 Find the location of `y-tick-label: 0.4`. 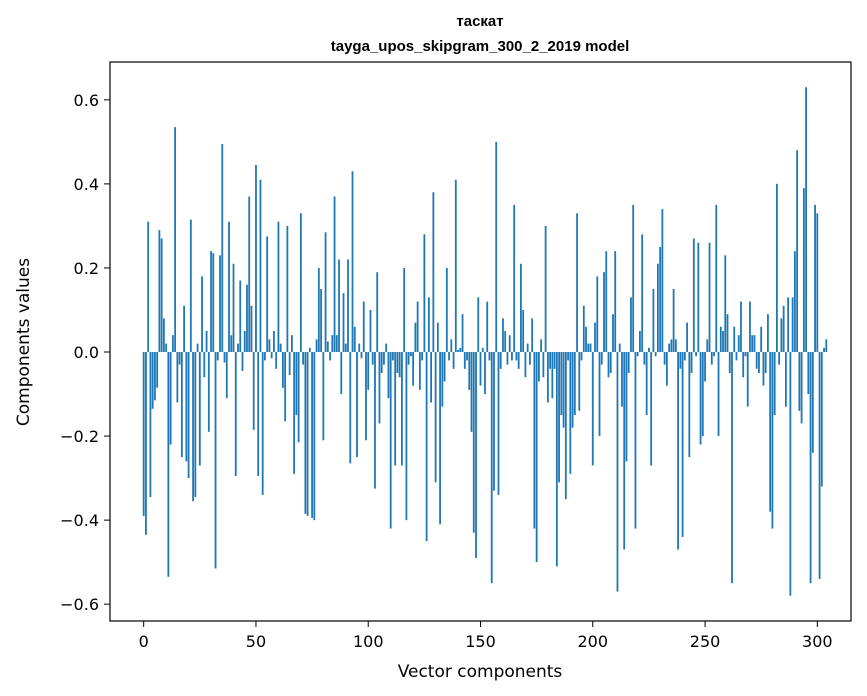

y-tick-label: 0.4 is located at coordinates (86, 184).